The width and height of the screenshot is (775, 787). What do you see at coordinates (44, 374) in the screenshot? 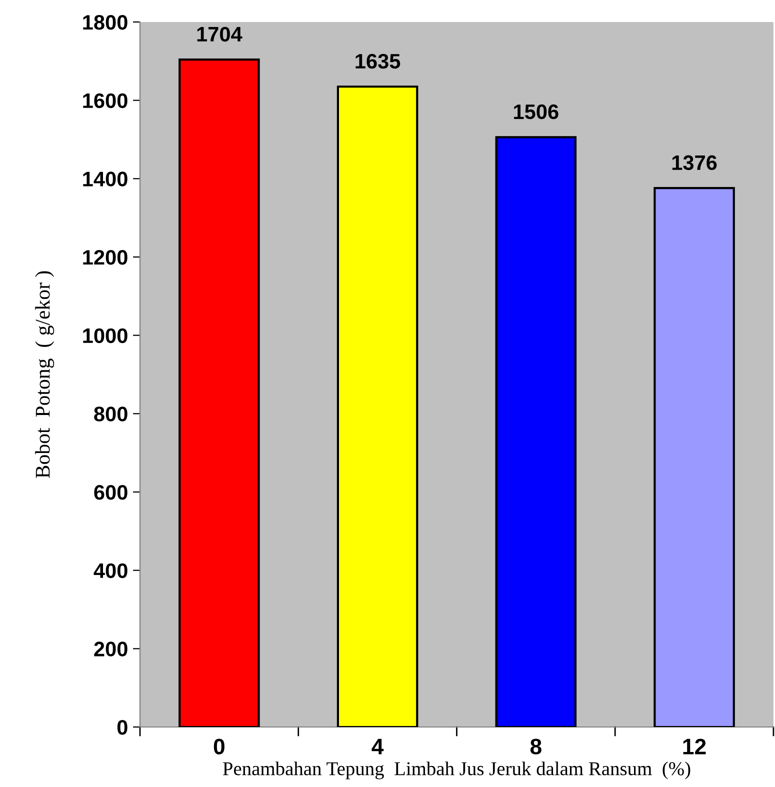
I see `y-axis-title: Bobot Potong ( g/ekor )` at bounding box center [44, 374].